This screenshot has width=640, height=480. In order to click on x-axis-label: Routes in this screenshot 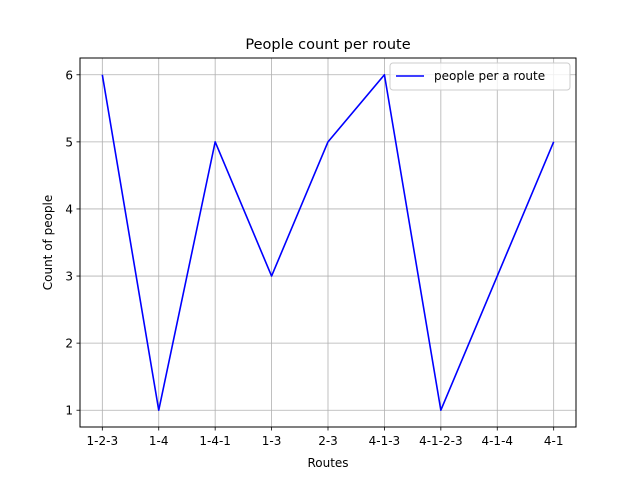, I will do `click(327, 463)`.